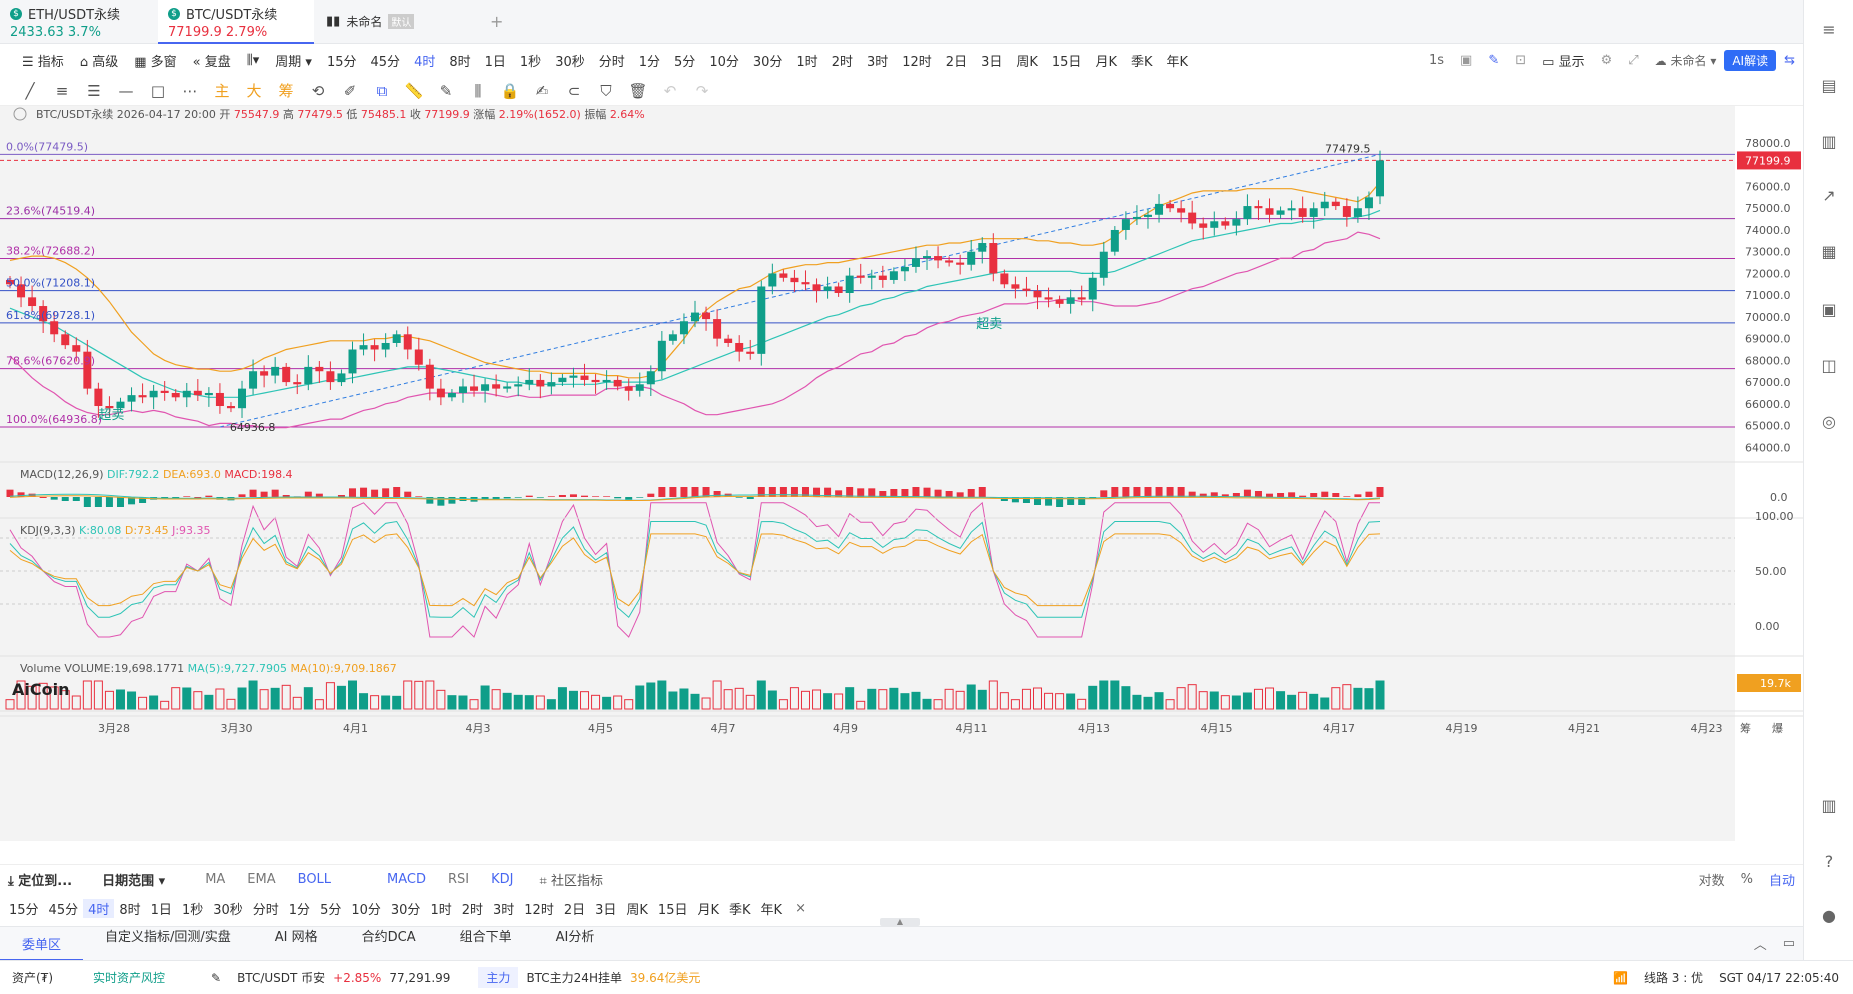  What do you see at coordinates (94, 90) in the screenshot?
I see `channel-tool-icon: ☰` at bounding box center [94, 90].